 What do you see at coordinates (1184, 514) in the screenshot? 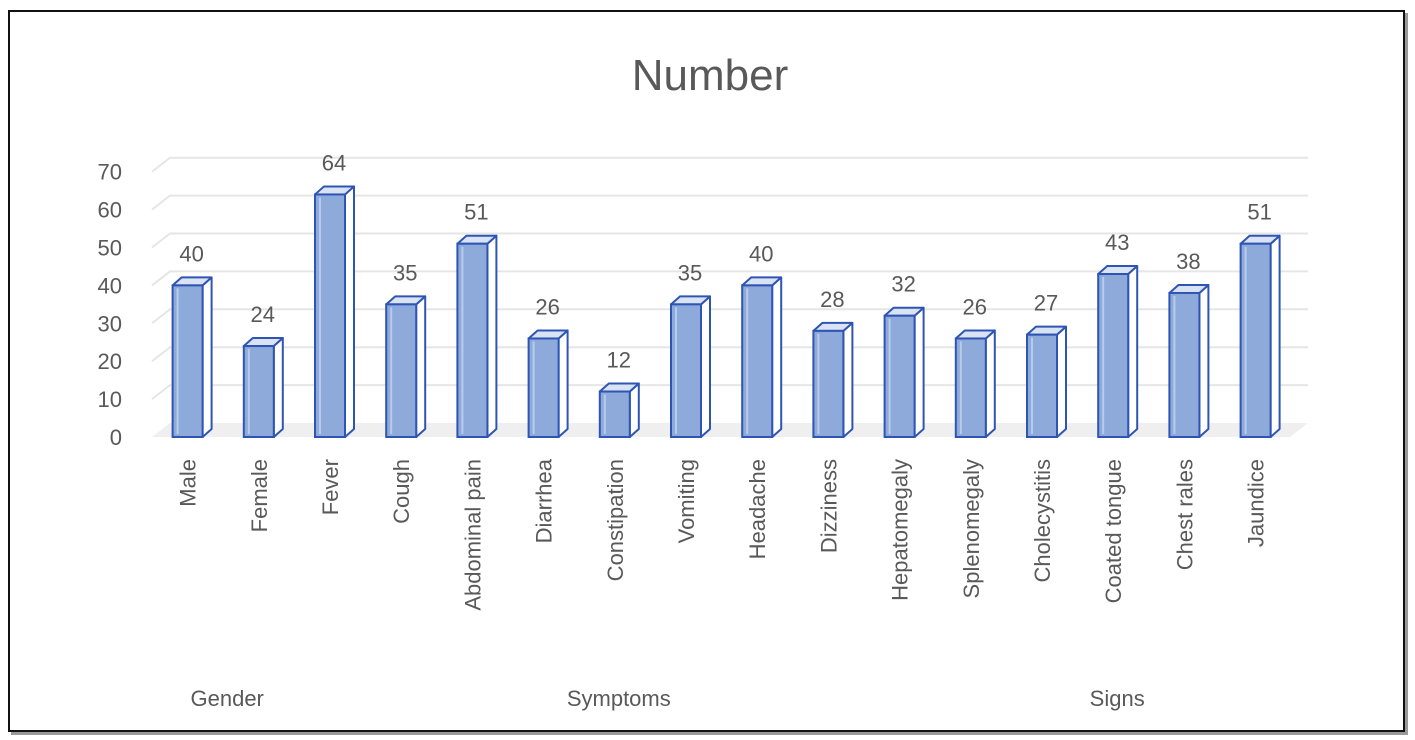
I see `category-label: Chest rales` at bounding box center [1184, 514].